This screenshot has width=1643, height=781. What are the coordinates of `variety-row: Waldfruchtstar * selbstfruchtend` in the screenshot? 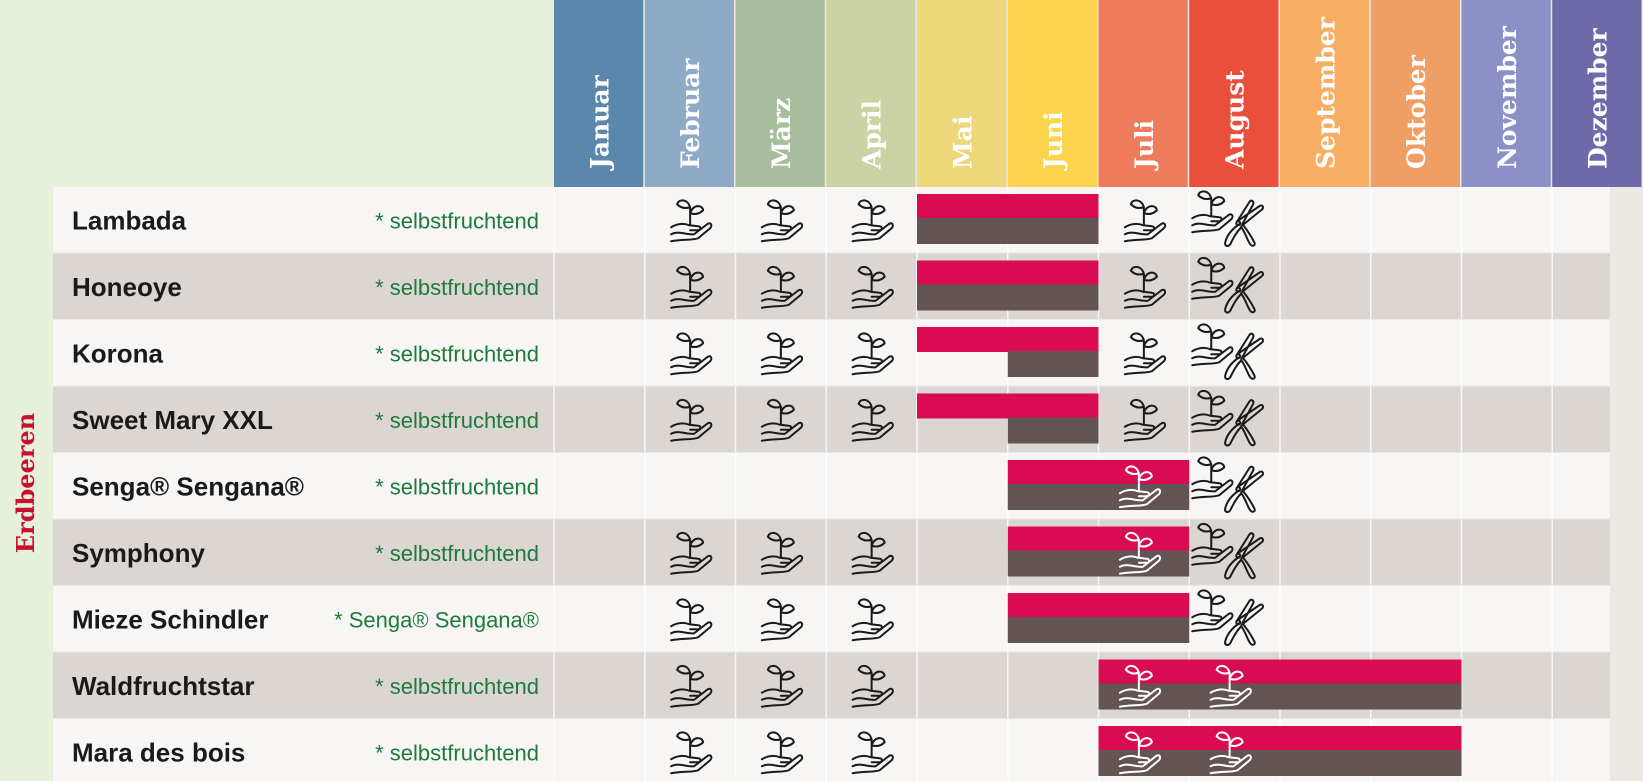 It's located at (831, 685).